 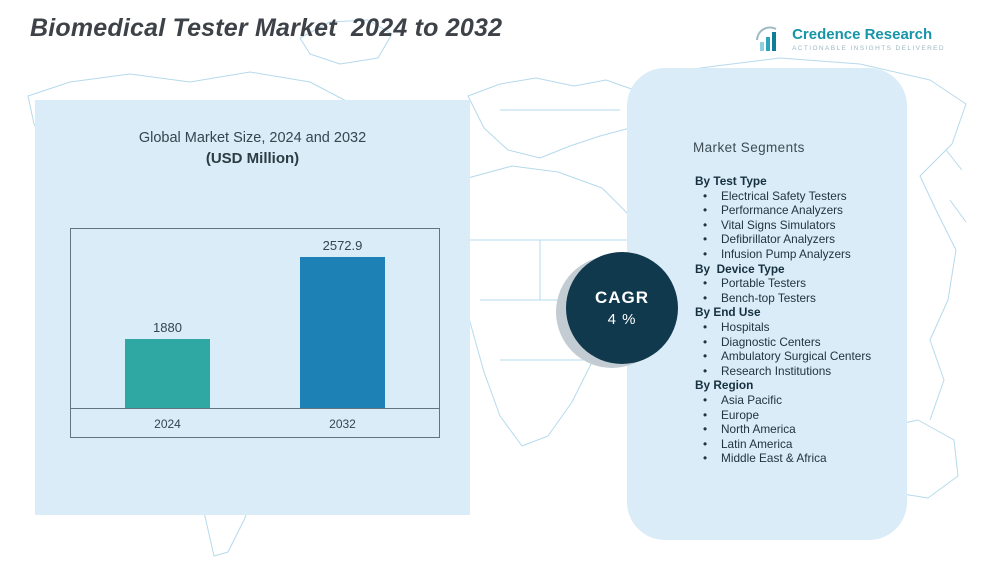 I want to click on logo-bar-chart-icon, so click(x=766, y=38).